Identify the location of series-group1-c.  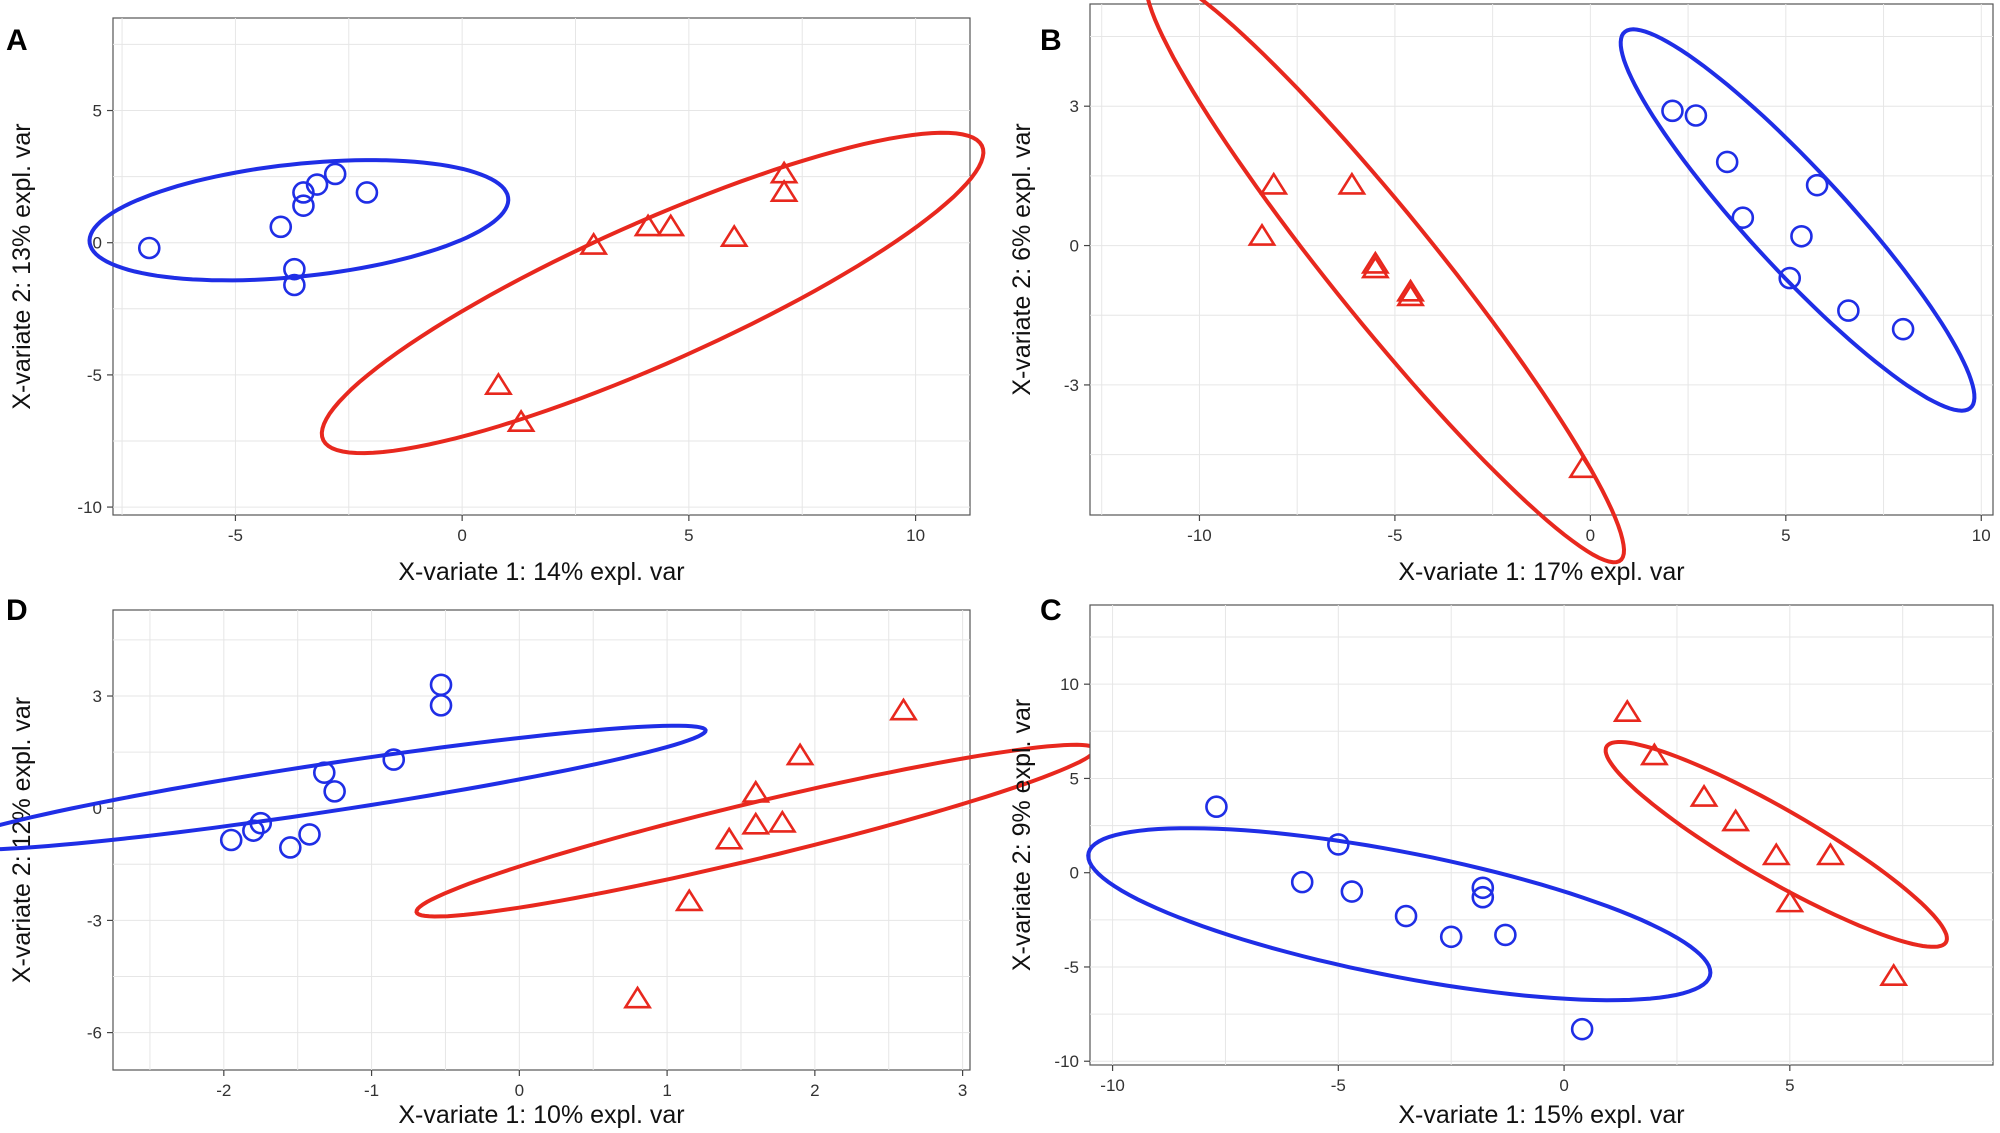
(1399, 918).